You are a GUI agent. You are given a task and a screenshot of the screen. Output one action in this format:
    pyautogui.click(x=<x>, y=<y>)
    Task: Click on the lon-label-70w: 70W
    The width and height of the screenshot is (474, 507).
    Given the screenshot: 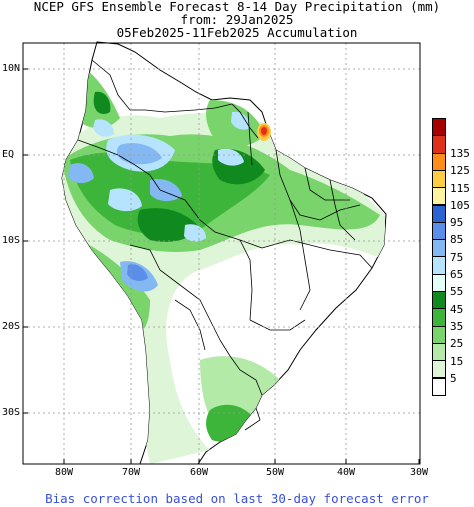 What is the action you would take?
    pyautogui.click(x=131, y=472)
    